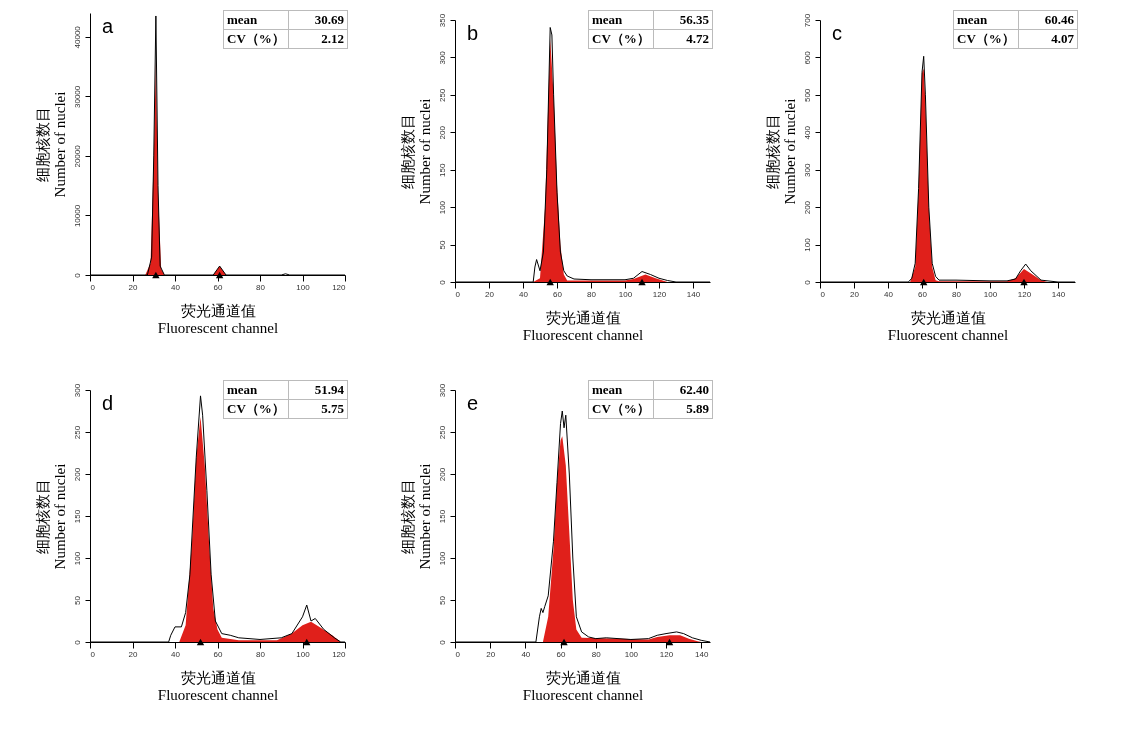 The width and height of the screenshot is (1145, 748). What do you see at coordinates (77, 37) in the screenshot?
I see `y-tick-label: 40000` at bounding box center [77, 37].